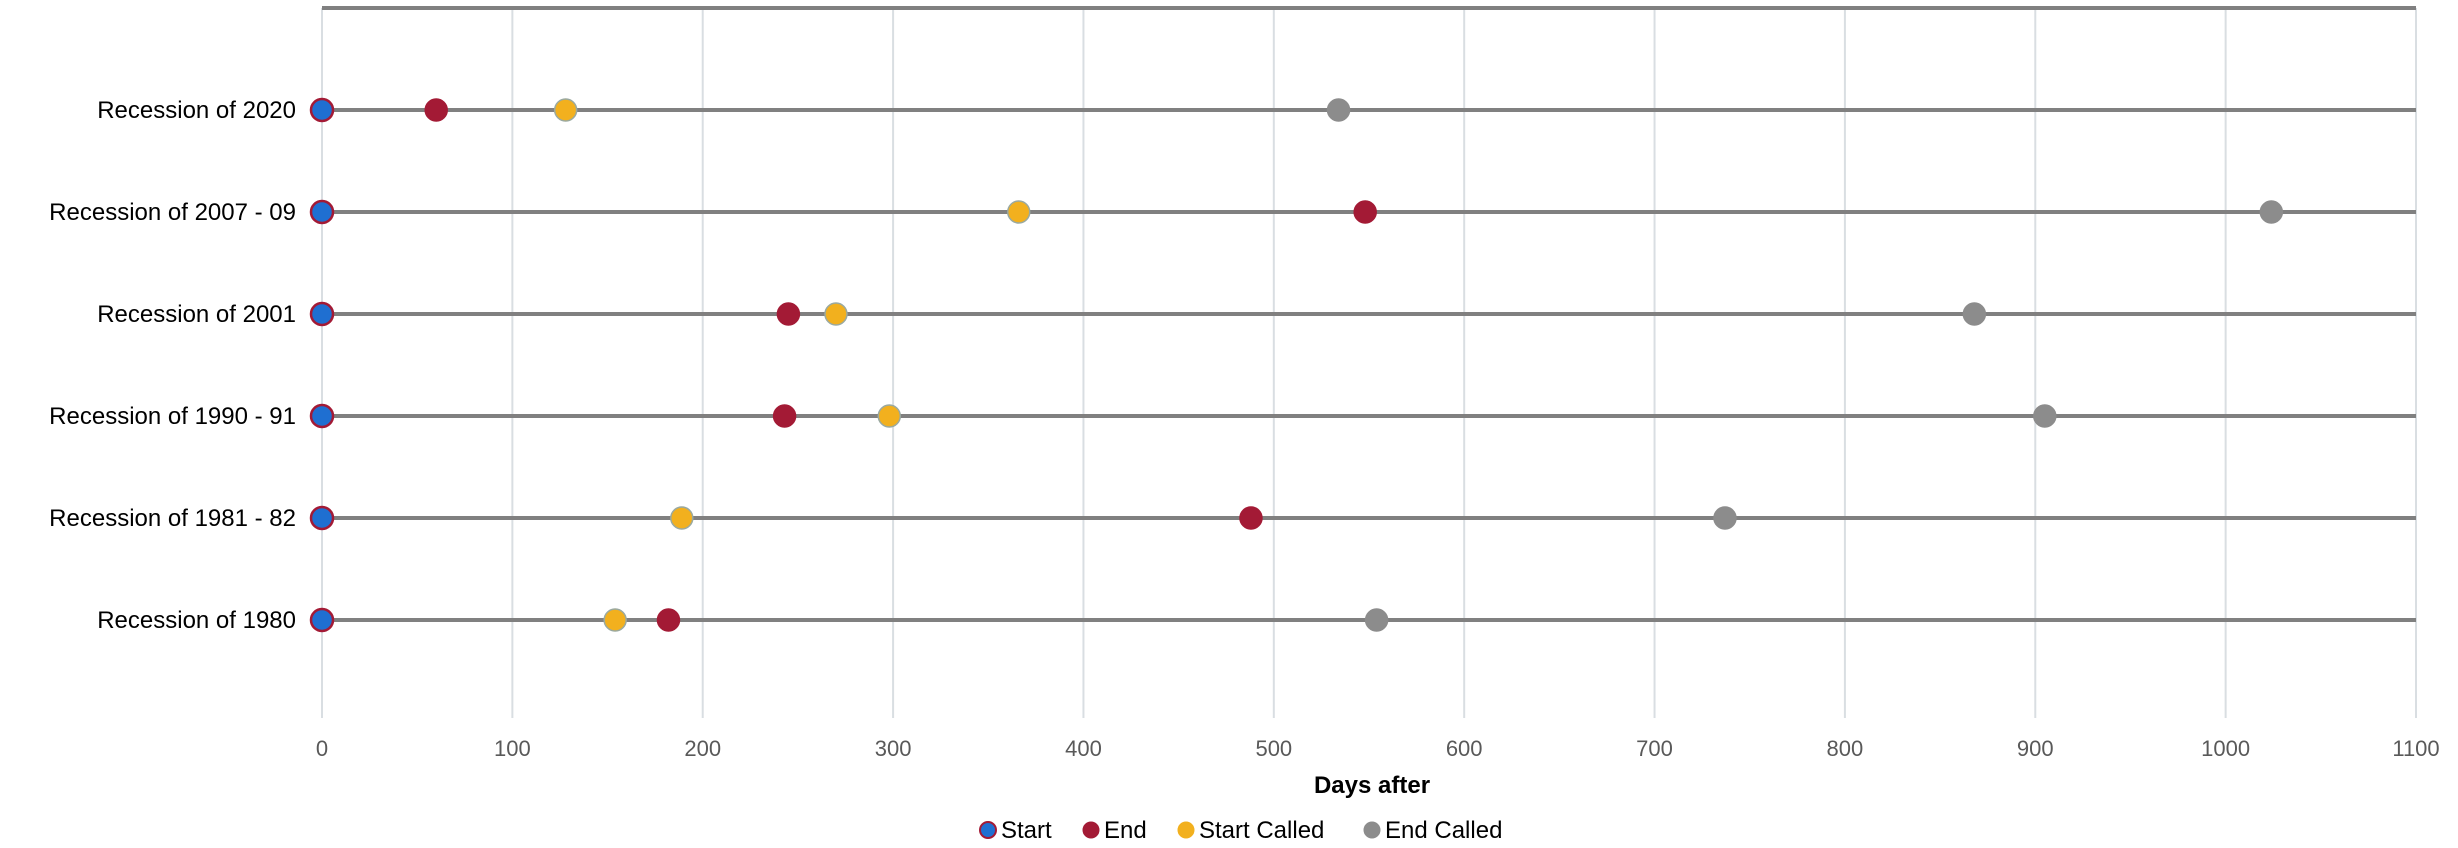 This screenshot has width=2458, height=848. Describe the element at coordinates (2035, 748) in the screenshot. I see `x-tick-label: 900` at that location.